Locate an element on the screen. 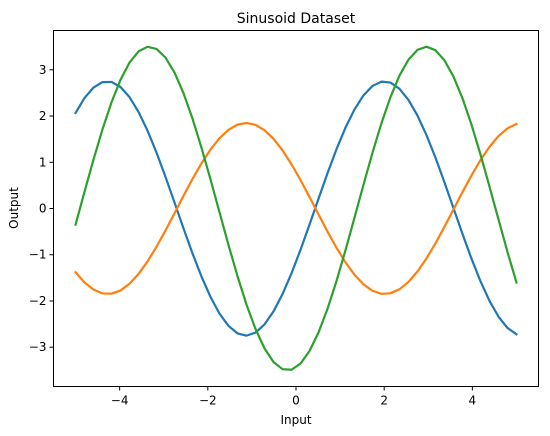  y-tick-label: −2 is located at coordinates (38, 301).